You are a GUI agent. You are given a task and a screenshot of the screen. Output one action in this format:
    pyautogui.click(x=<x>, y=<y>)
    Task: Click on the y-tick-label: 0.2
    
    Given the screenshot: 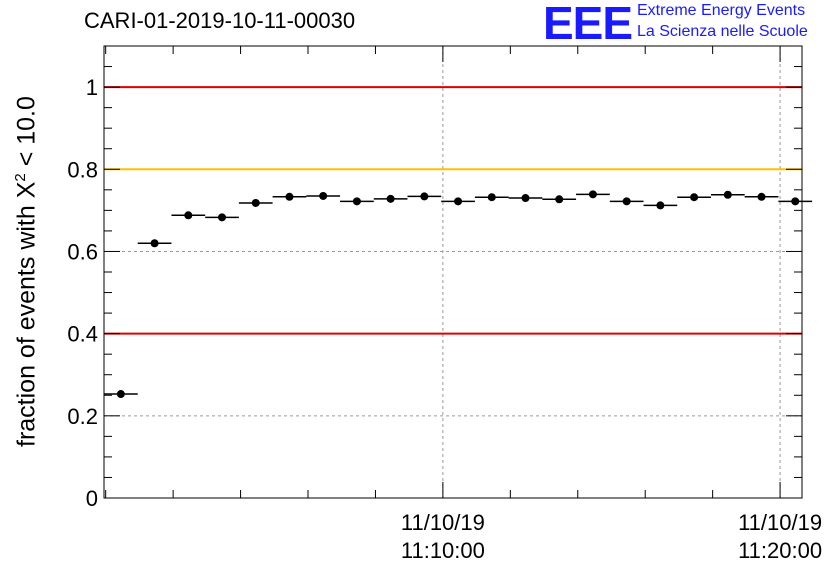 What is the action you would take?
    pyautogui.click(x=82, y=416)
    